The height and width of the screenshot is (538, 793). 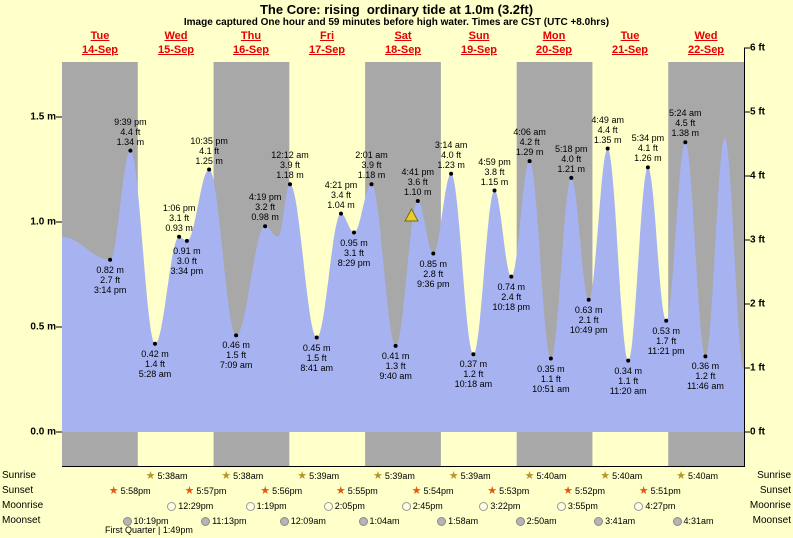 What do you see at coordinates (554, 43) in the screenshot?
I see `day-header: Mon 20-Sep` at bounding box center [554, 43].